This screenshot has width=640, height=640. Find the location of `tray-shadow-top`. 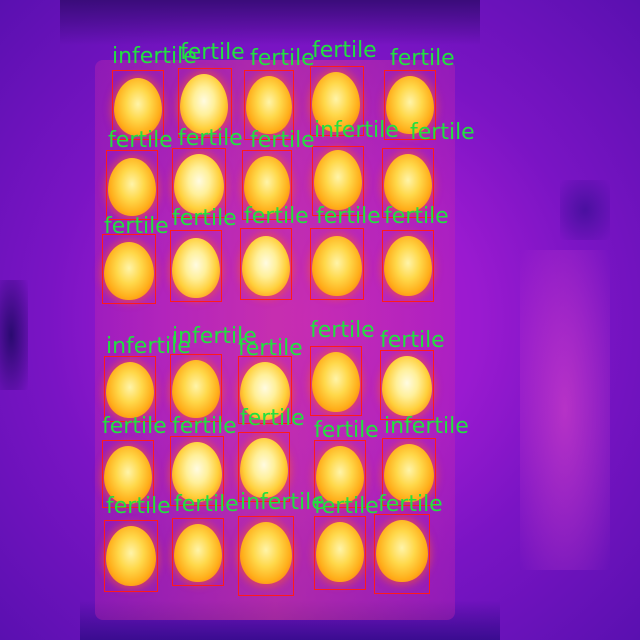

tray-shadow-top is located at coordinates (270, 22).